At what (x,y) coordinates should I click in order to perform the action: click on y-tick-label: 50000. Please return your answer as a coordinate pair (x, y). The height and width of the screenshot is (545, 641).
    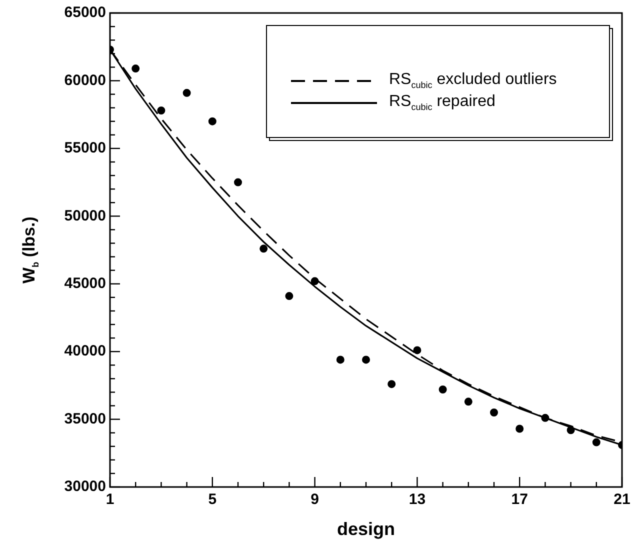
    Looking at the image, I should click on (85, 215).